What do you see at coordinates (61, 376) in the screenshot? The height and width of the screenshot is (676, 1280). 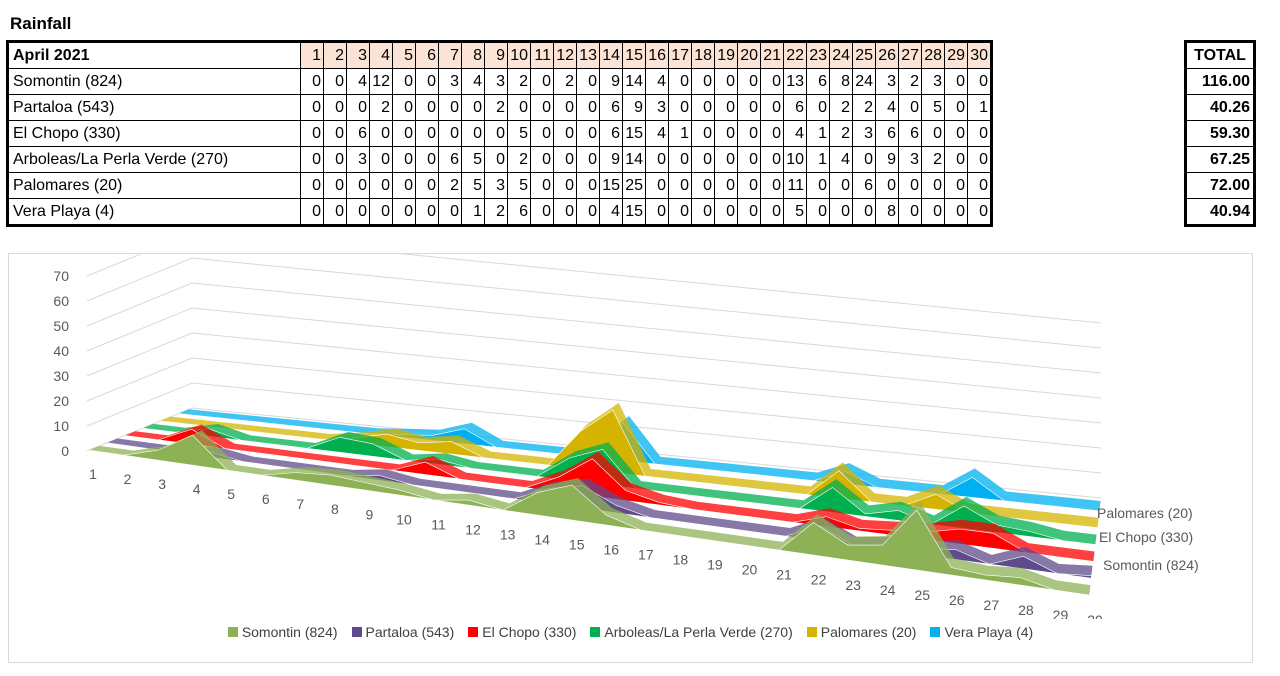 I see `y-tick-label: 30` at bounding box center [61, 376].